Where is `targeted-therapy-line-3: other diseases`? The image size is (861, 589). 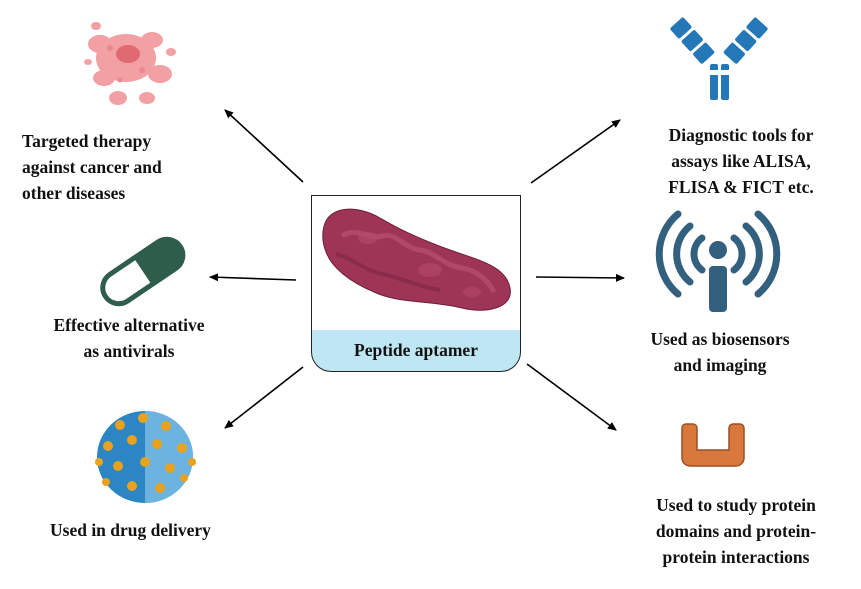
targeted-therapy-line-3: other diseases is located at coordinates (74, 193).